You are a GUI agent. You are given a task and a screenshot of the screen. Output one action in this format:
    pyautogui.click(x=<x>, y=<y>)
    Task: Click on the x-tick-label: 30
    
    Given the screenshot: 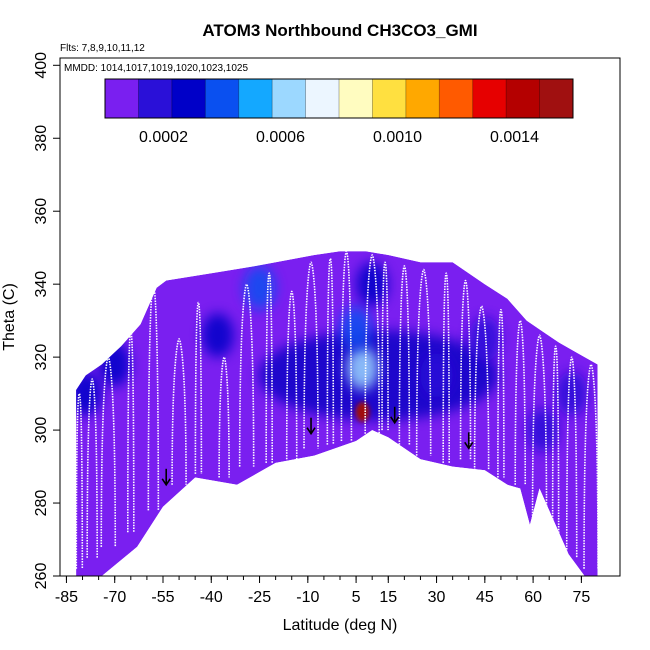 What is the action you would take?
    pyautogui.click(x=437, y=597)
    